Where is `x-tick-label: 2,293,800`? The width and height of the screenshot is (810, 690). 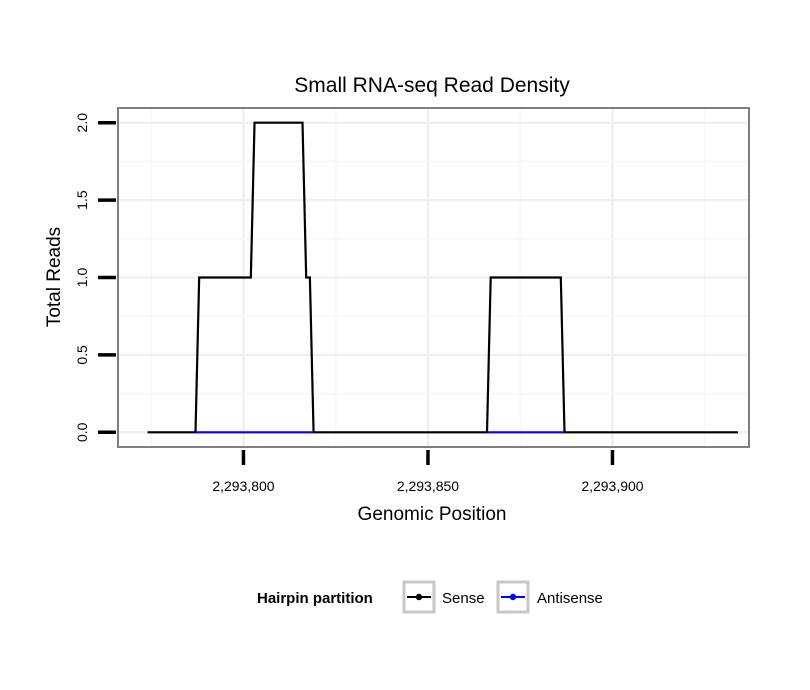 x-tick-label: 2,293,800 is located at coordinates (243, 486).